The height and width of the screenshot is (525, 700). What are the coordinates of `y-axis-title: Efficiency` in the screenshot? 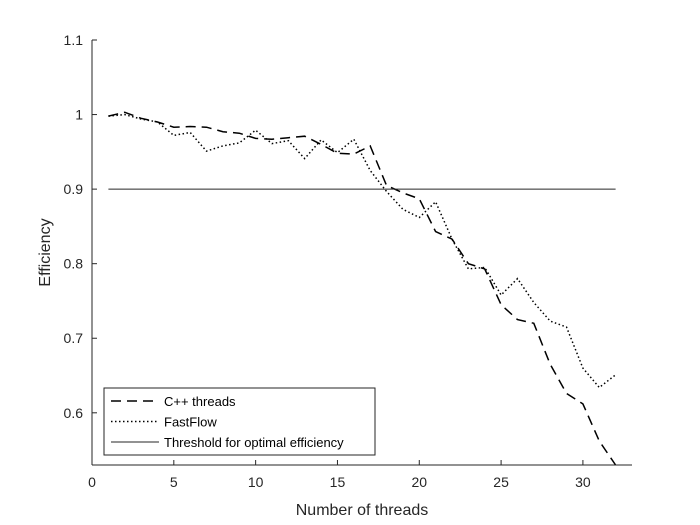 It's located at (45, 252).